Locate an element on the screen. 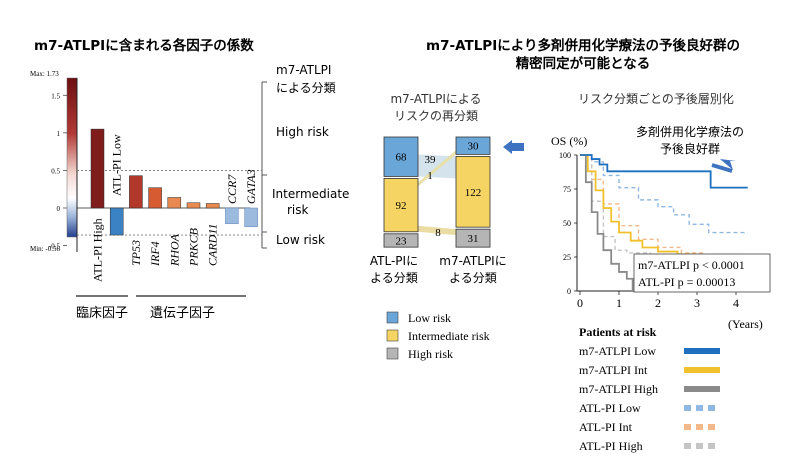 The width and height of the screenshot is (800, 476). risk-header-line1: m7-ATLPI is located at coordinates (303, 70).